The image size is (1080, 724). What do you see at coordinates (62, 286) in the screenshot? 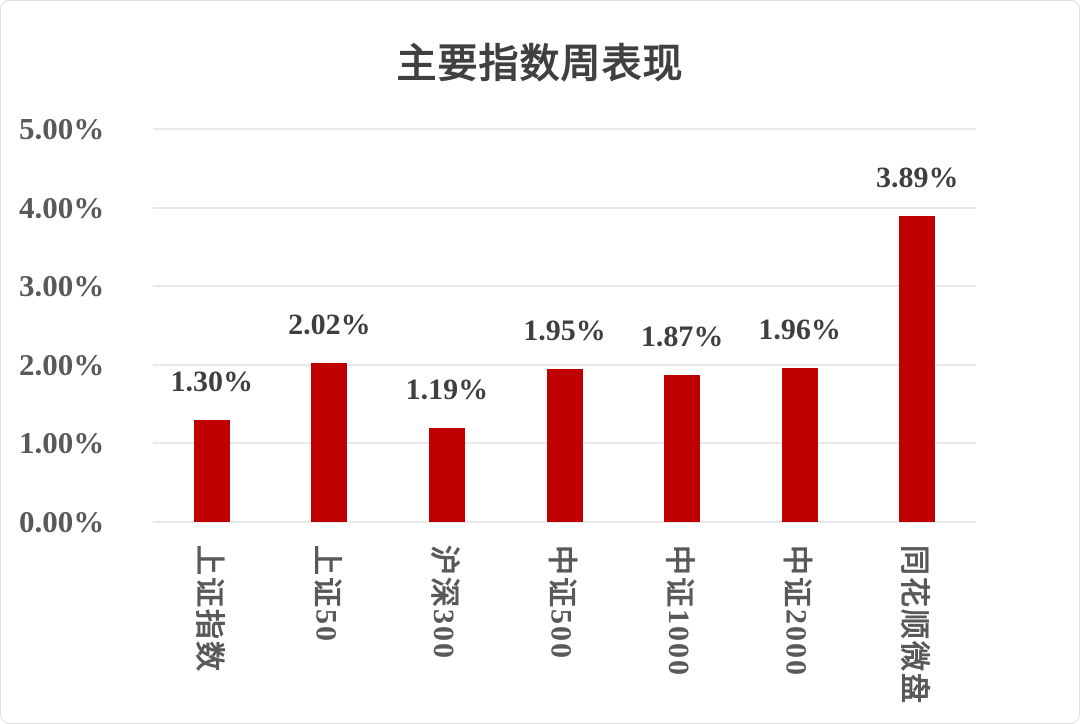
I see `y-axis-tick-label: 3.00%` at bounding box center [62, 286].